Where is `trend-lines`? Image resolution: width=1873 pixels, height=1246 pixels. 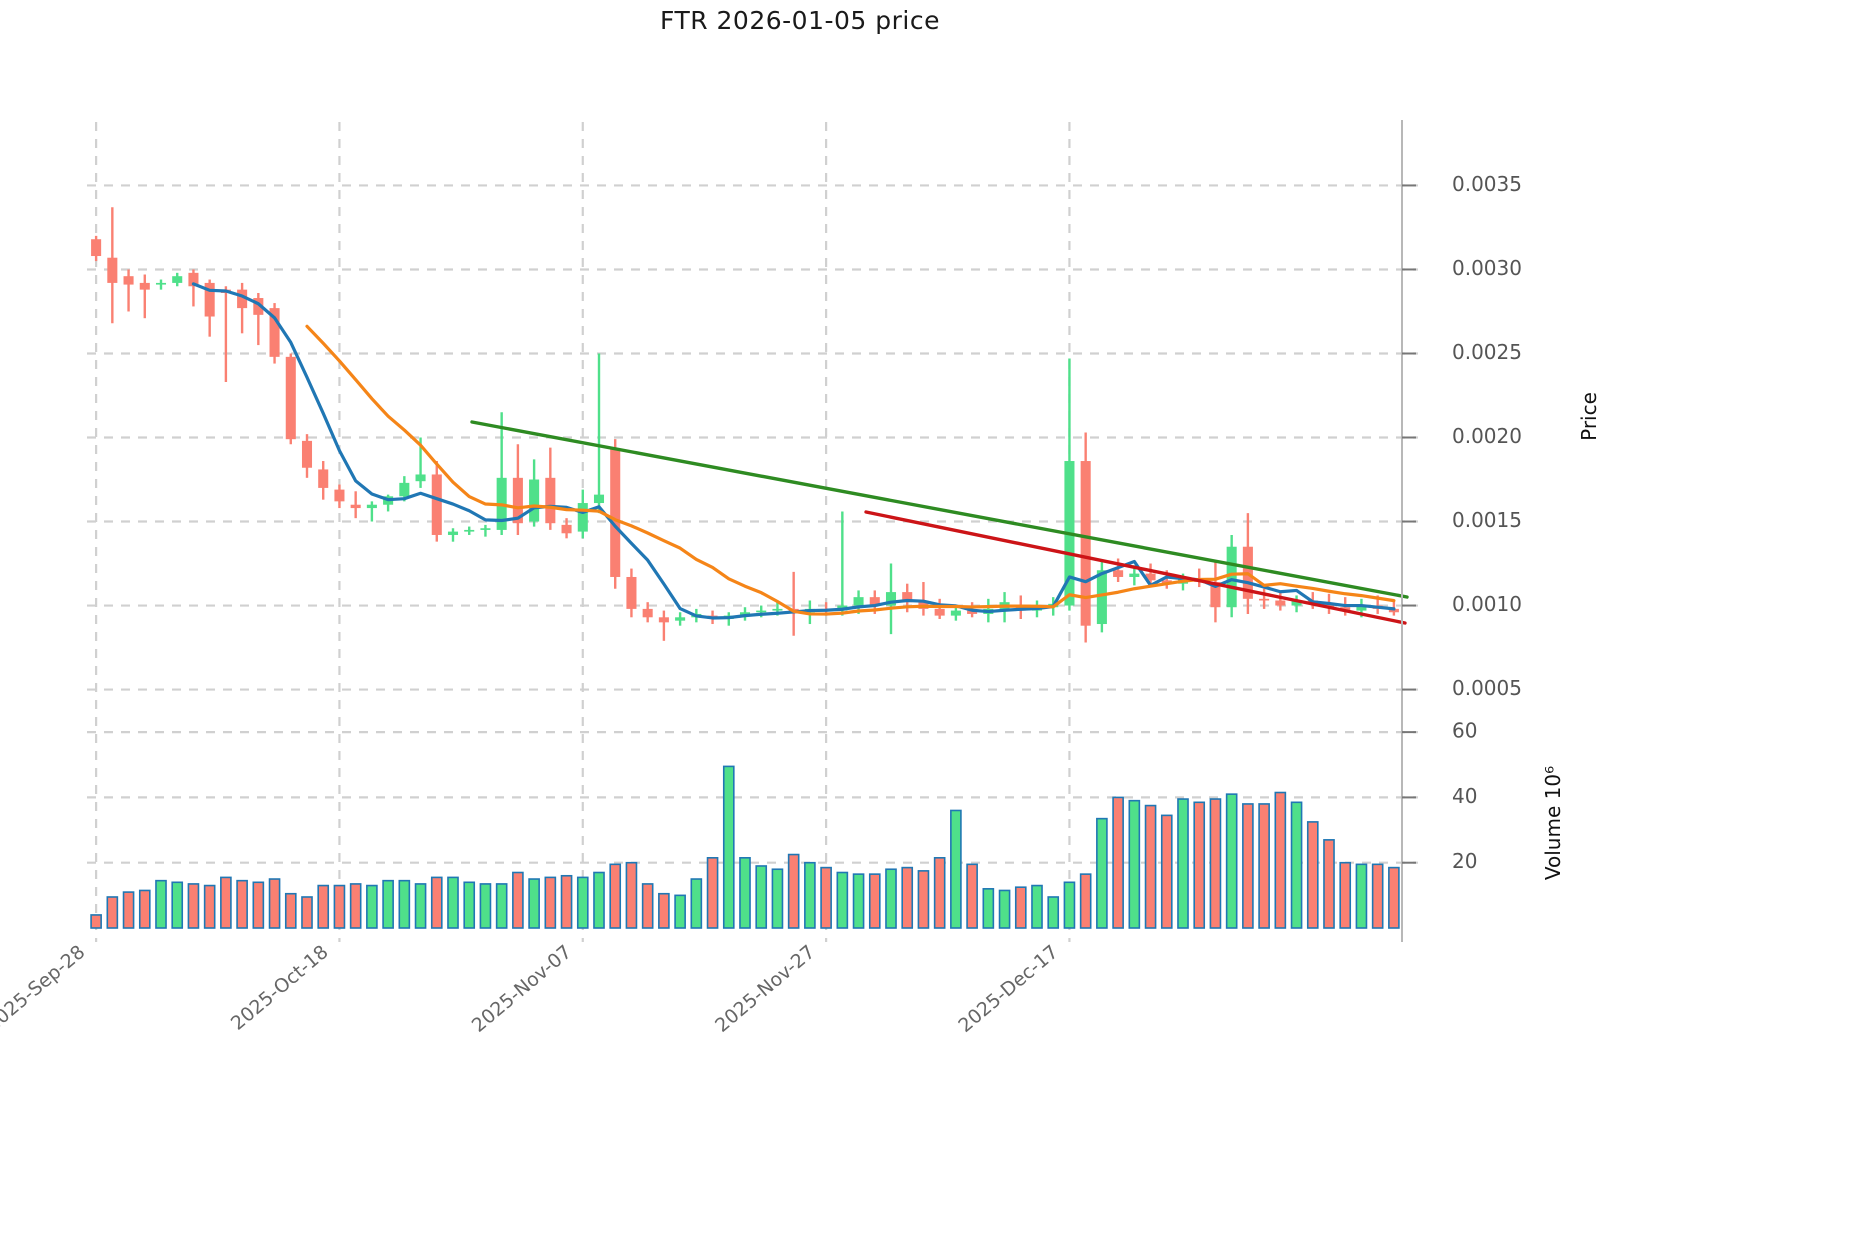 trend-lines is located at coordinates (939, 522).